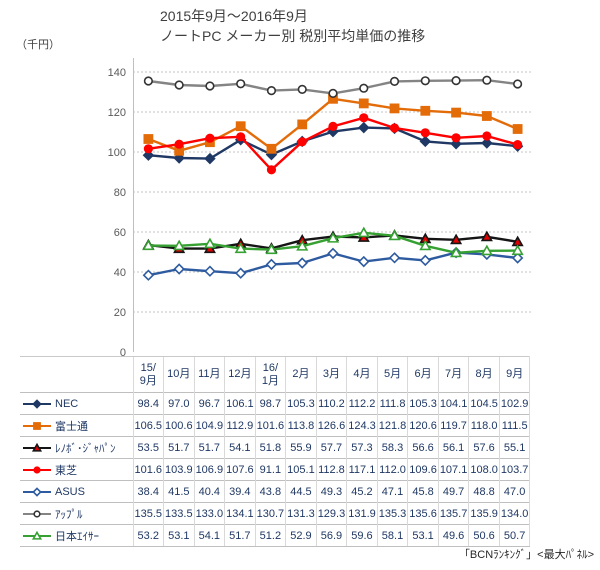  What do you see at coordinates (392, 374) in the screenshot?
I see `month-header: 5月` at bounding box center [392, 374].